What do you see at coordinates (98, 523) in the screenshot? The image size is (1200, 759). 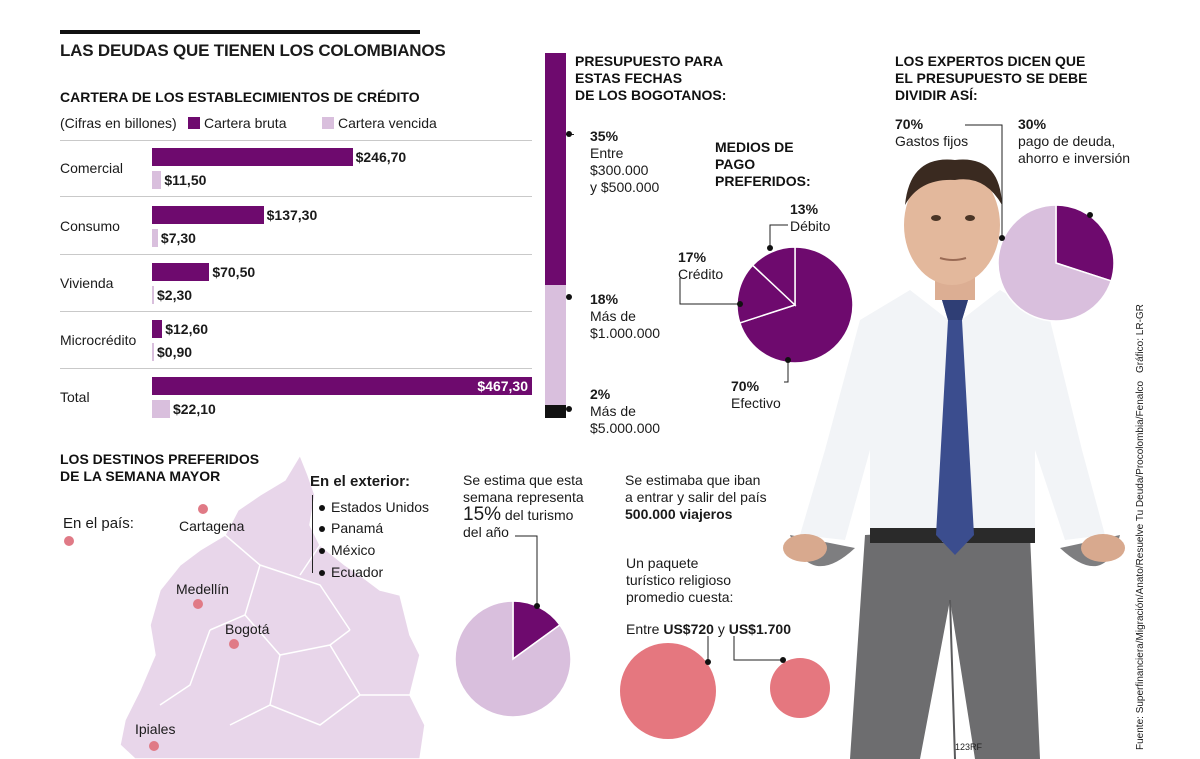 I see `pais-label: En el país:` at bounding box center [98, 523].